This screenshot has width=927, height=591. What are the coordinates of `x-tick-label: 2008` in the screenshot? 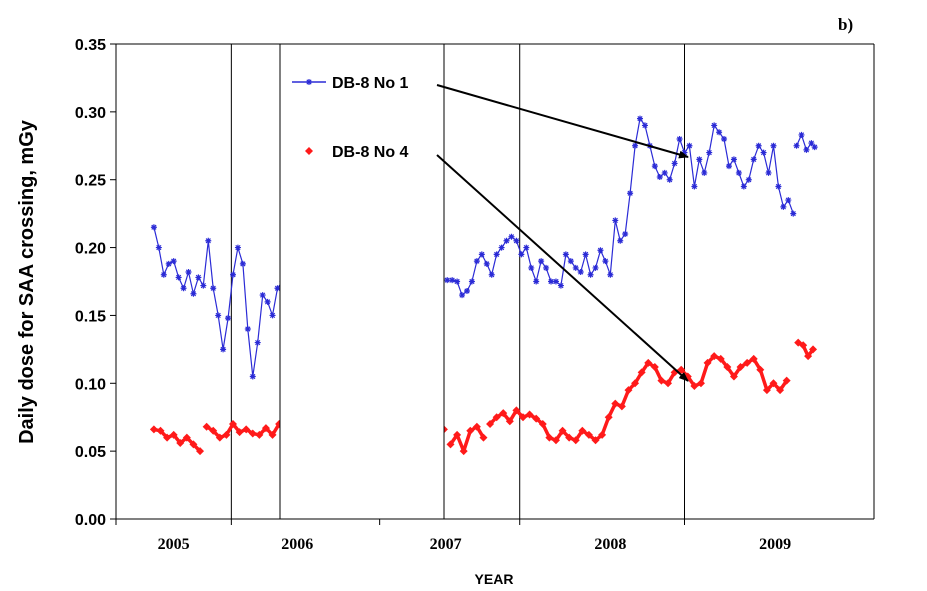 It's located at (610, 544).